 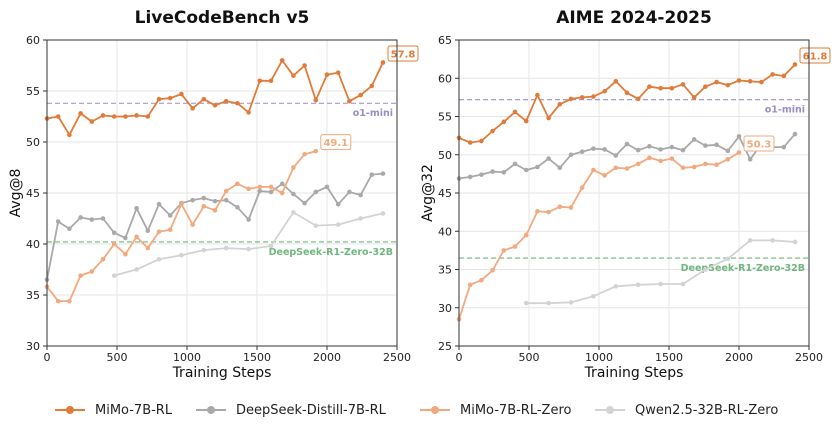 What do you see at coordinates (327, 357) in the screenshot?
I see `x-tick-label: 2000` at bounding box center [327, 357].